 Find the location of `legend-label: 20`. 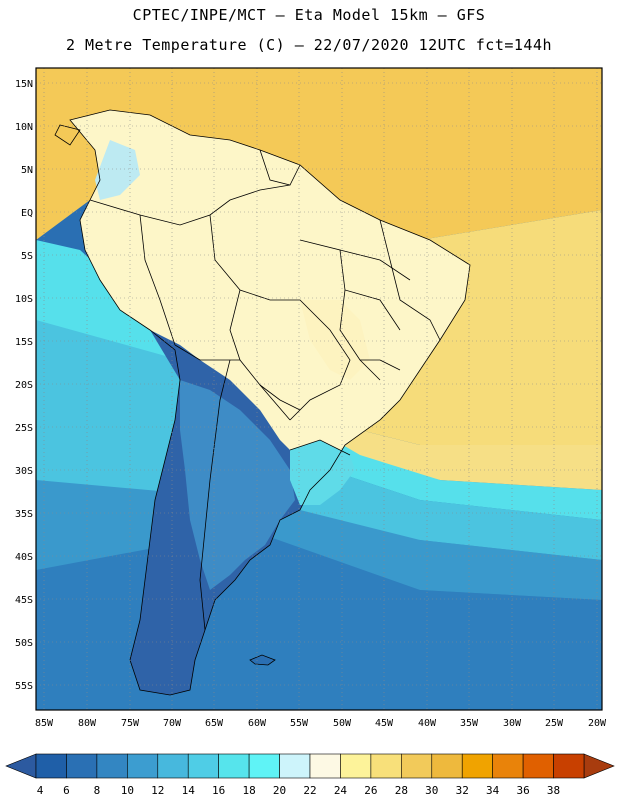

legend-label: 20 is located at coordinates (279, 790).